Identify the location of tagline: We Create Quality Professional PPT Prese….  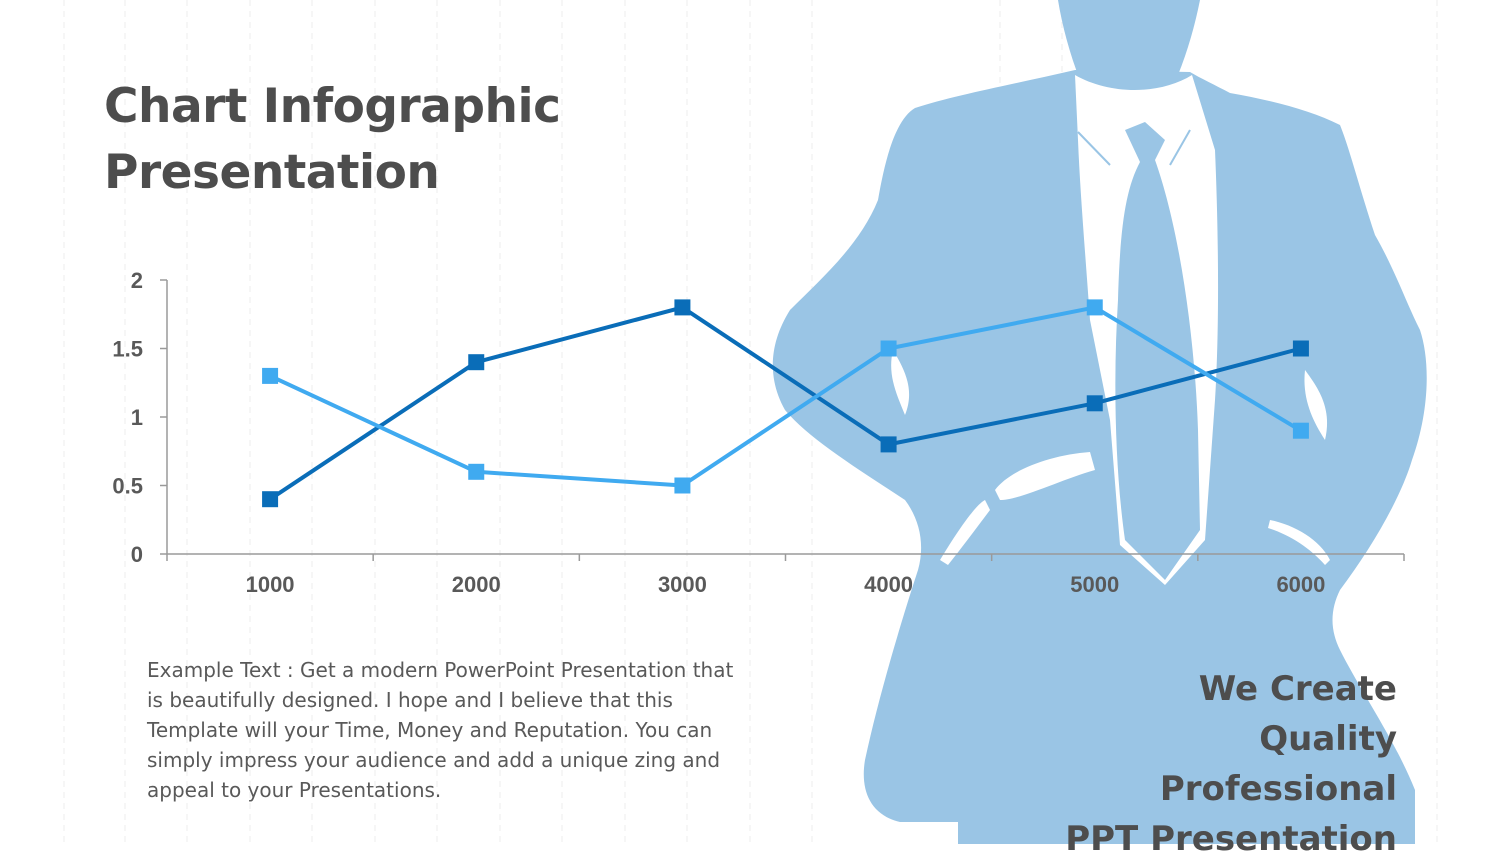
(1187, 764).